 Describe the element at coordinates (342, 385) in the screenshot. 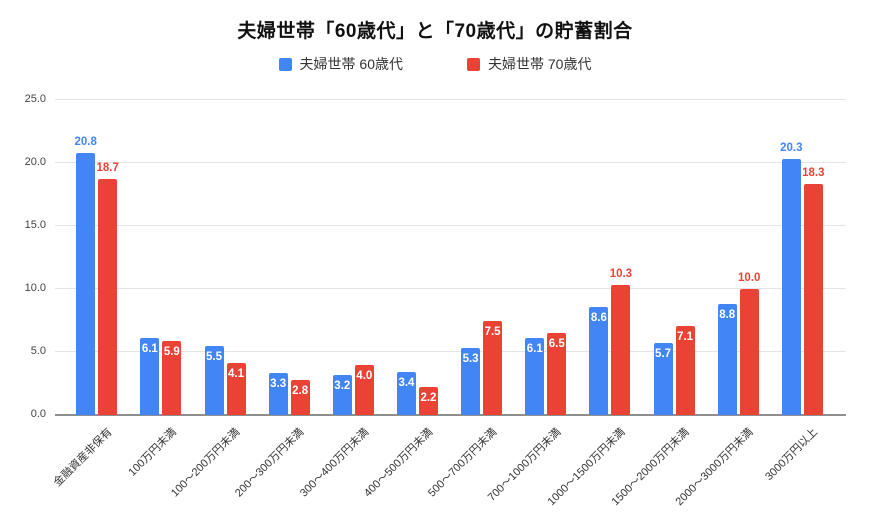

I see `value-label: 3.2` at that location.